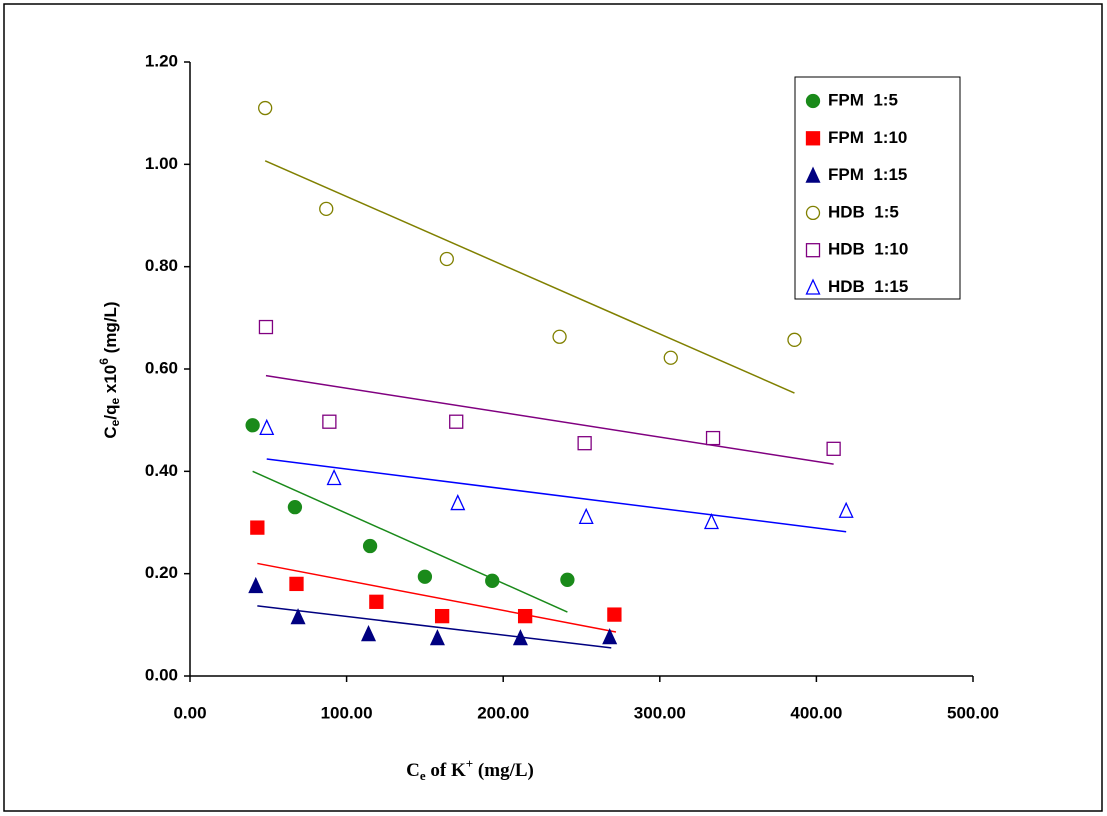 Image resolution: width=1107 pixels, height=816 pixels. What do you see at coordinates (867, 174) in the screenshot?
I see `legend-label: FPM 1:15` at bounding box center [867, 174].